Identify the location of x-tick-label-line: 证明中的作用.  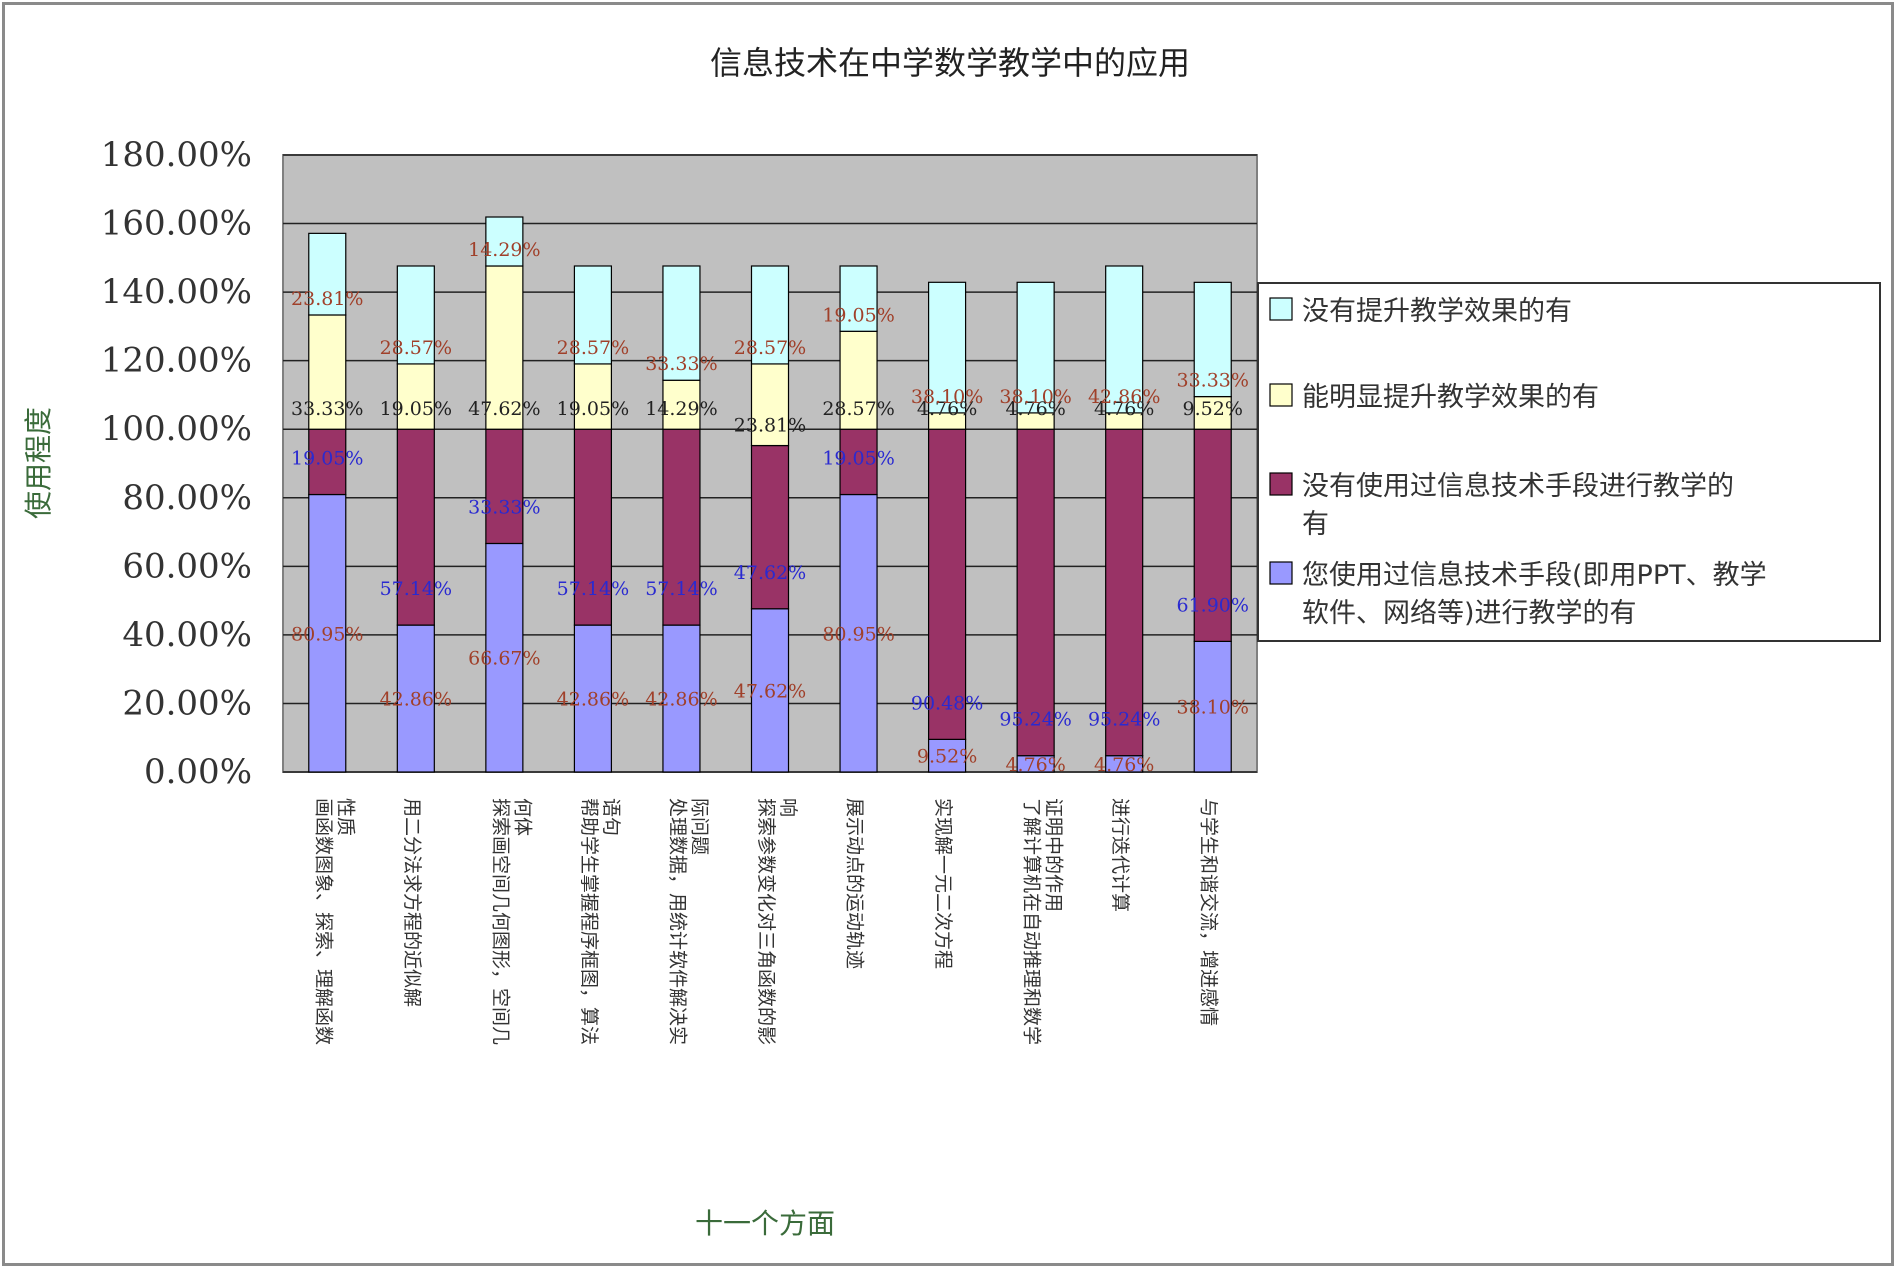
(1054, 855).